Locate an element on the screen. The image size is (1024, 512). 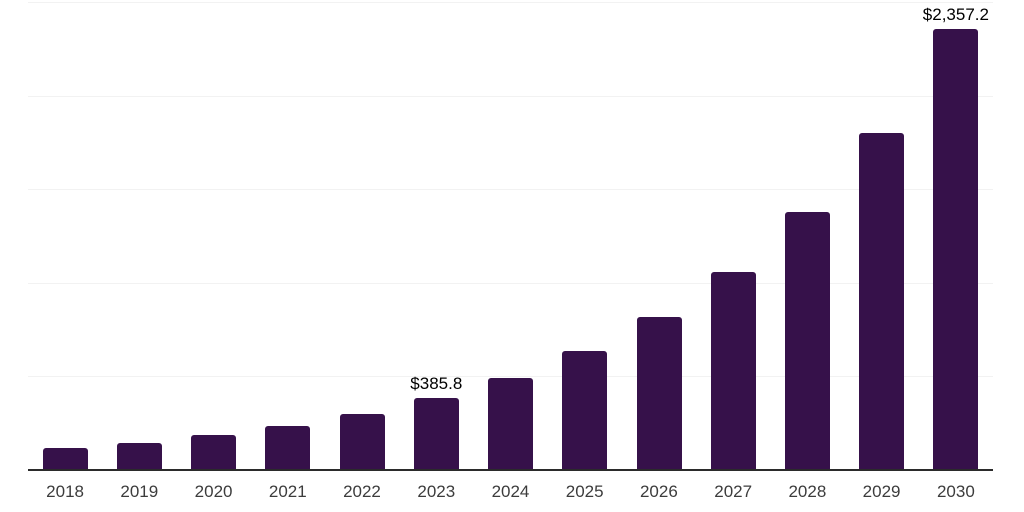
x-axis-line is located at coordinates (510, 470).